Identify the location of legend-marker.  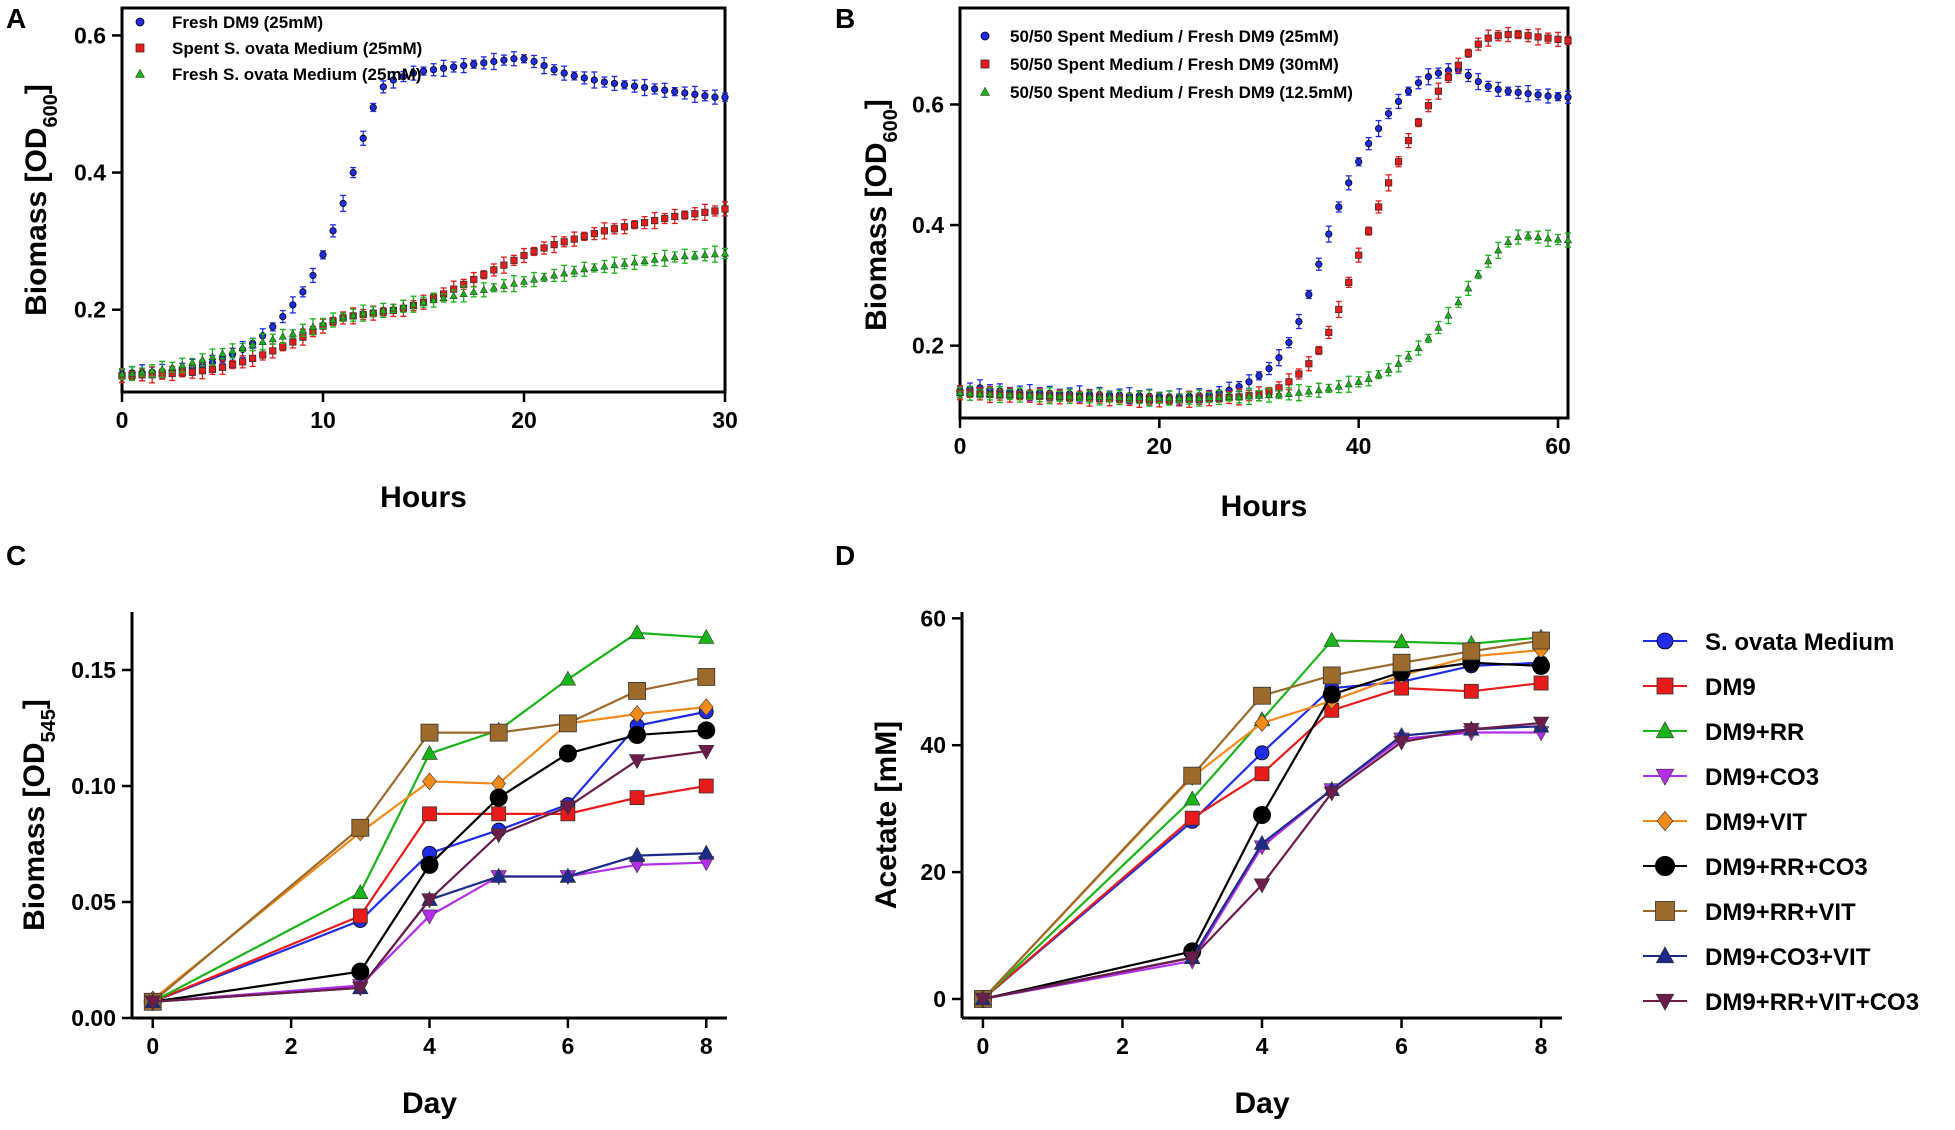
(1665, 777).